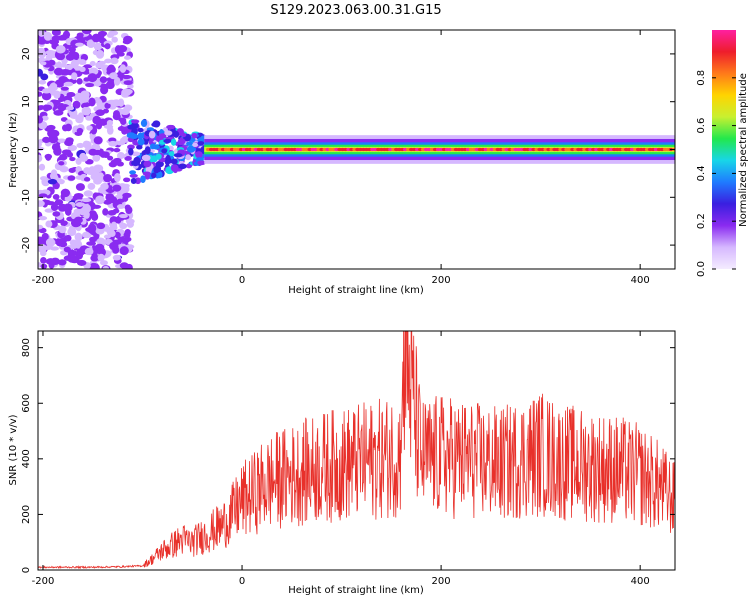 This screenshot has width=750, height=600. Describe the element at coordinates (26, 101) in the screenshot. I see `y-tick-label: 10` at that location.